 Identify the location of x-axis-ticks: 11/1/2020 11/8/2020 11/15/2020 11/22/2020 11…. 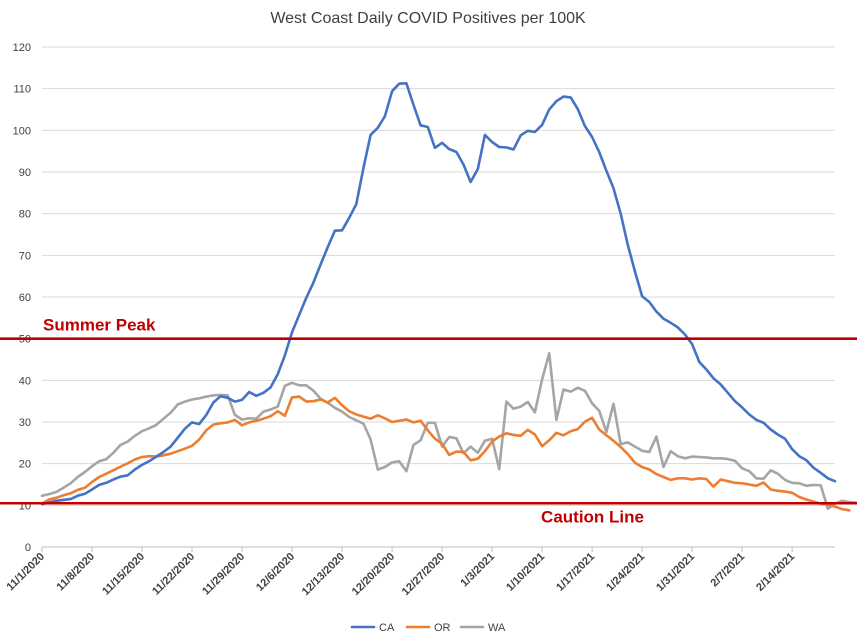
(400, 572).